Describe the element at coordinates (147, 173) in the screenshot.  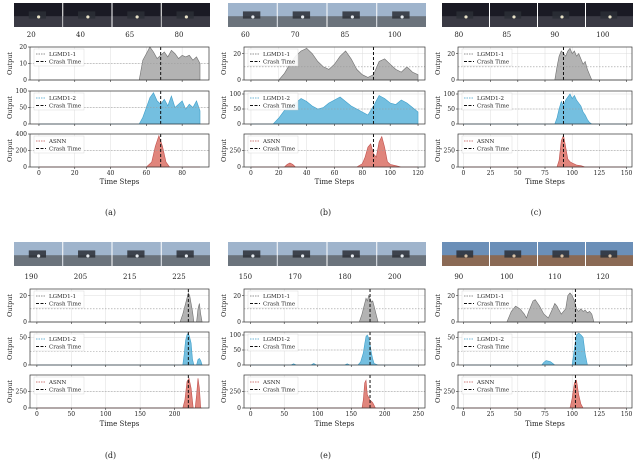
I see `x-tick-label: 60` at that location.